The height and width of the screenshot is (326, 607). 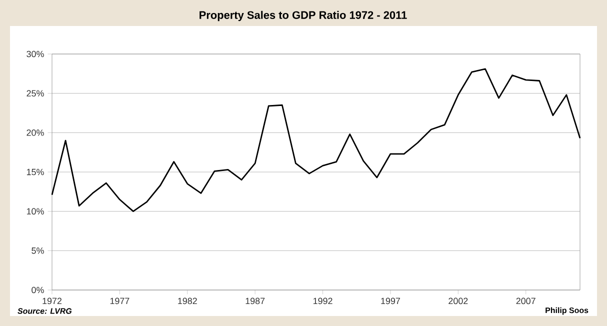 What do you see at coordinates (35, 132) in the screenshot?
I see `y-tick-label: 20%` at bounding box center [35, 132].